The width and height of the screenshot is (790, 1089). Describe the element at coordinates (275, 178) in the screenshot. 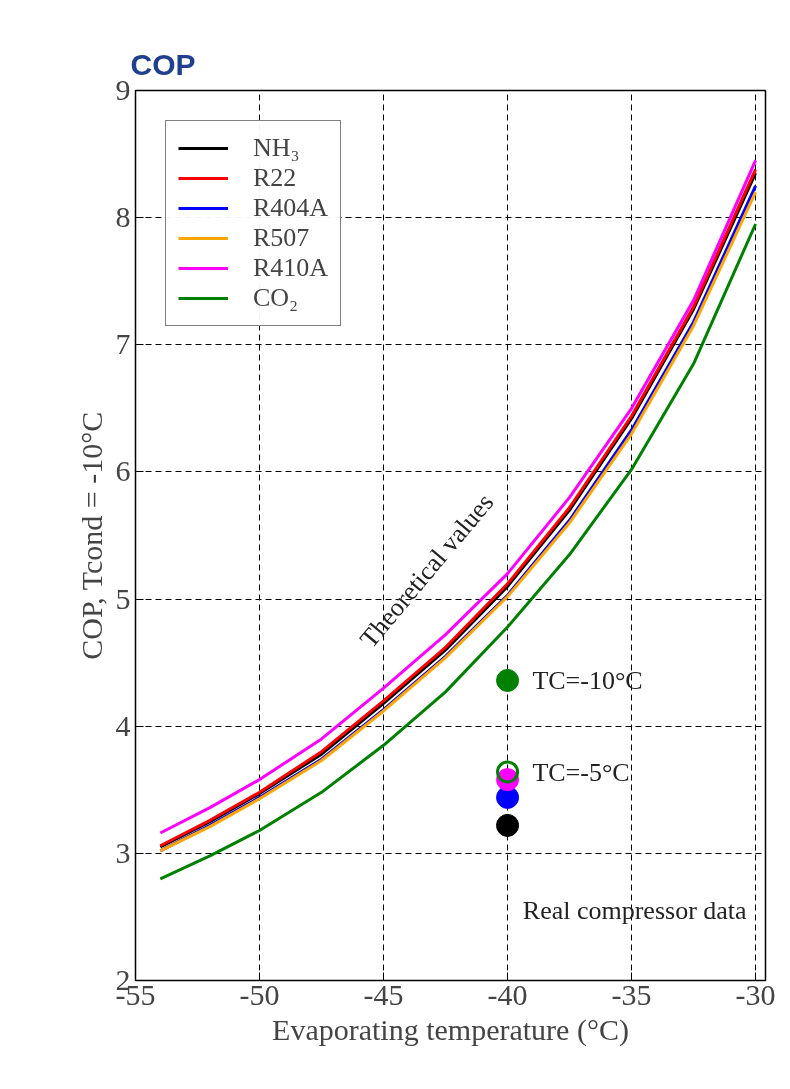

I see `legend-label: R22` at that location.